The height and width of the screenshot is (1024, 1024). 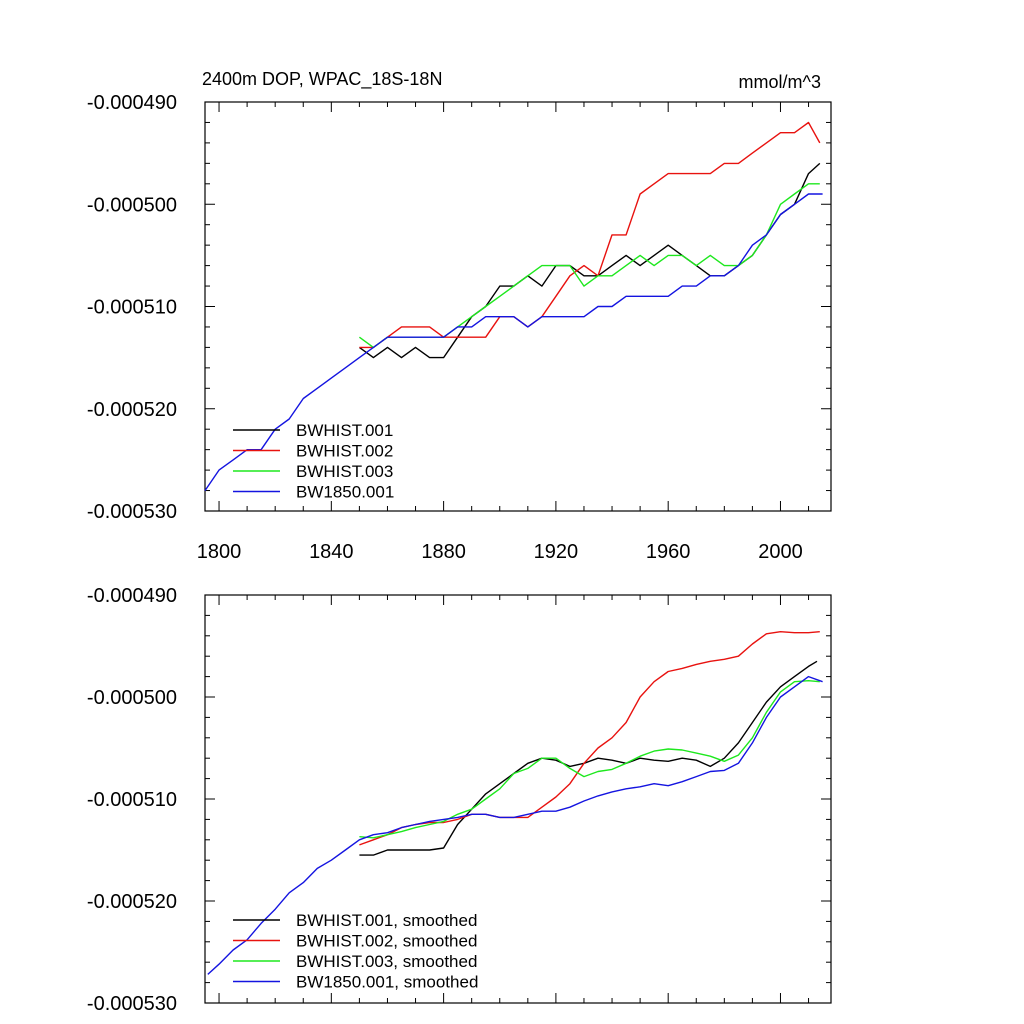 What do you see at coordinates (443, 552) in the screenshot?
I see `x-tick-label: 1880` at bounding box center [443, 552].